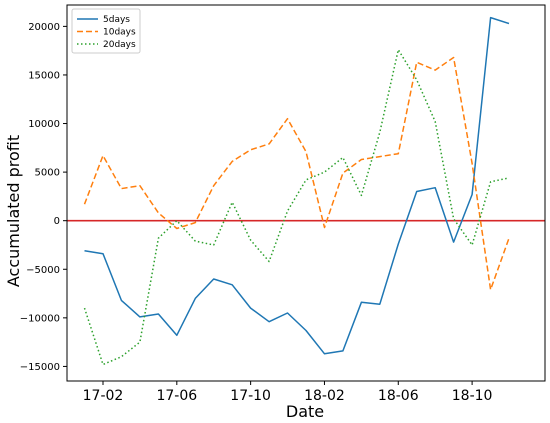  I want to click on legend-box, so click(106, 31).